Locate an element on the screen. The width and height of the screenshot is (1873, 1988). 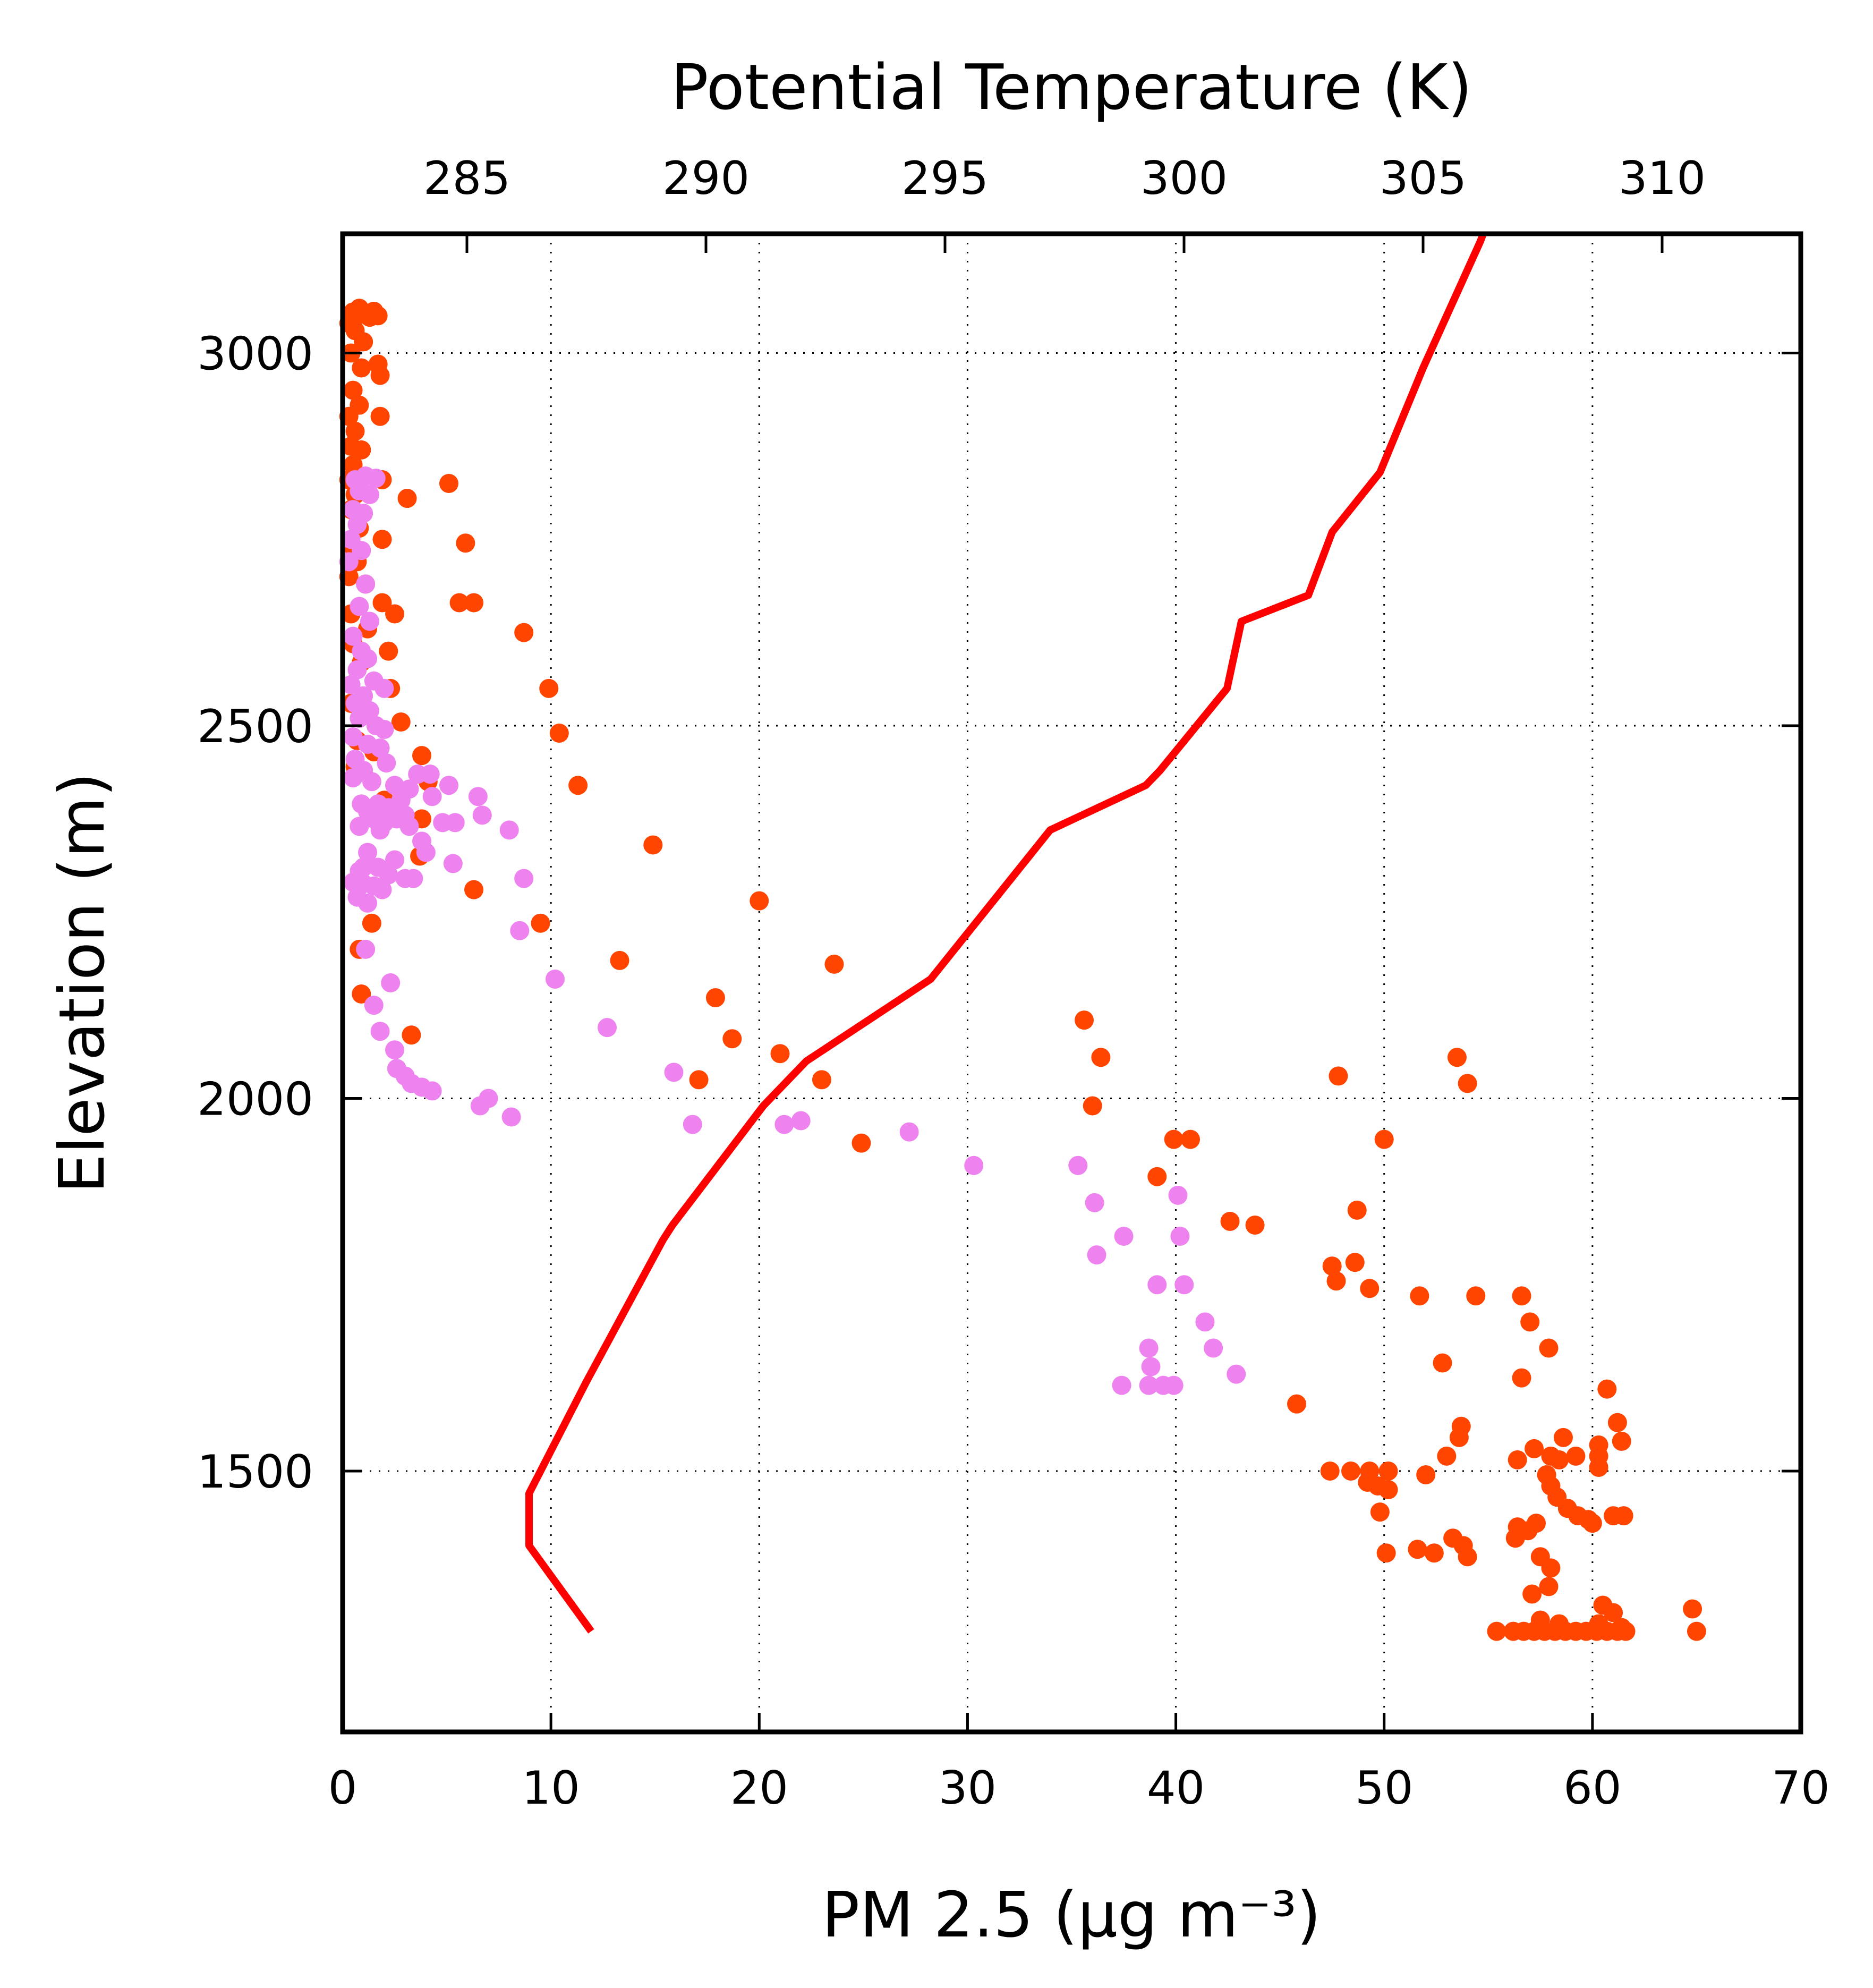
x2-tick-label: 290 is located at coordinates (706, 179).